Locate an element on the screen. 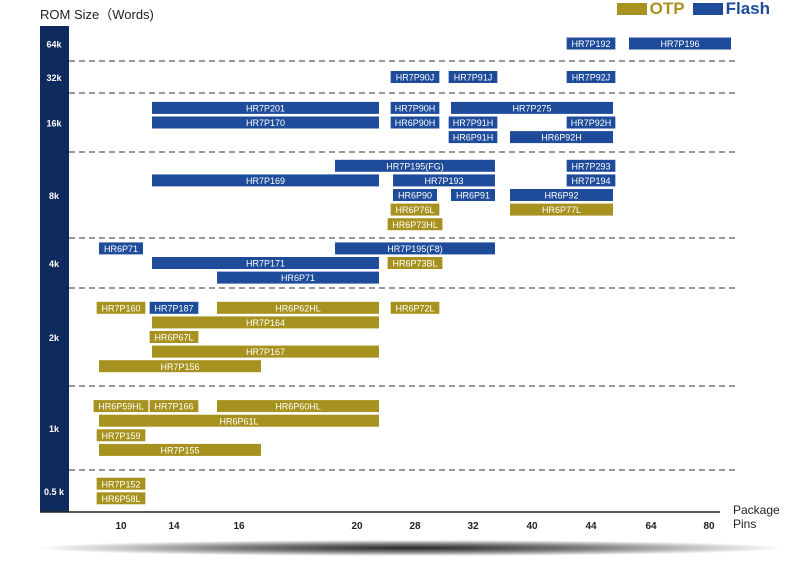 The width and height of the screenshot is (804, 564). legend: OTP Flash is located at coordinates (697, 9).